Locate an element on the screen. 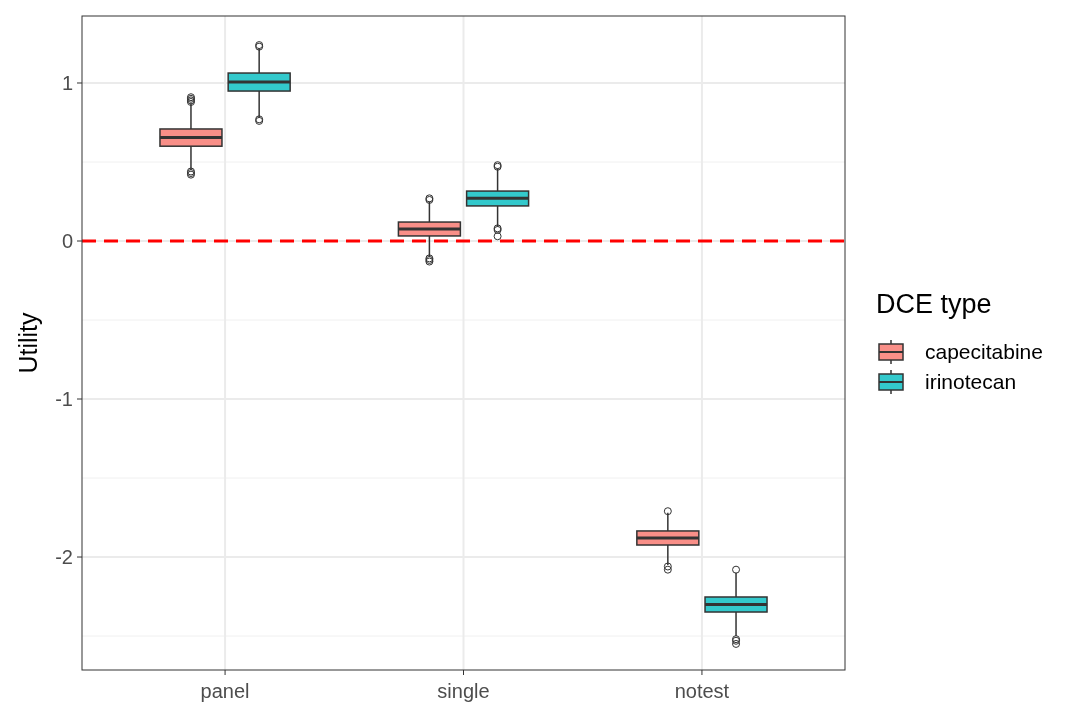  x-tick-label: notest is located at coordinates (702, 691).